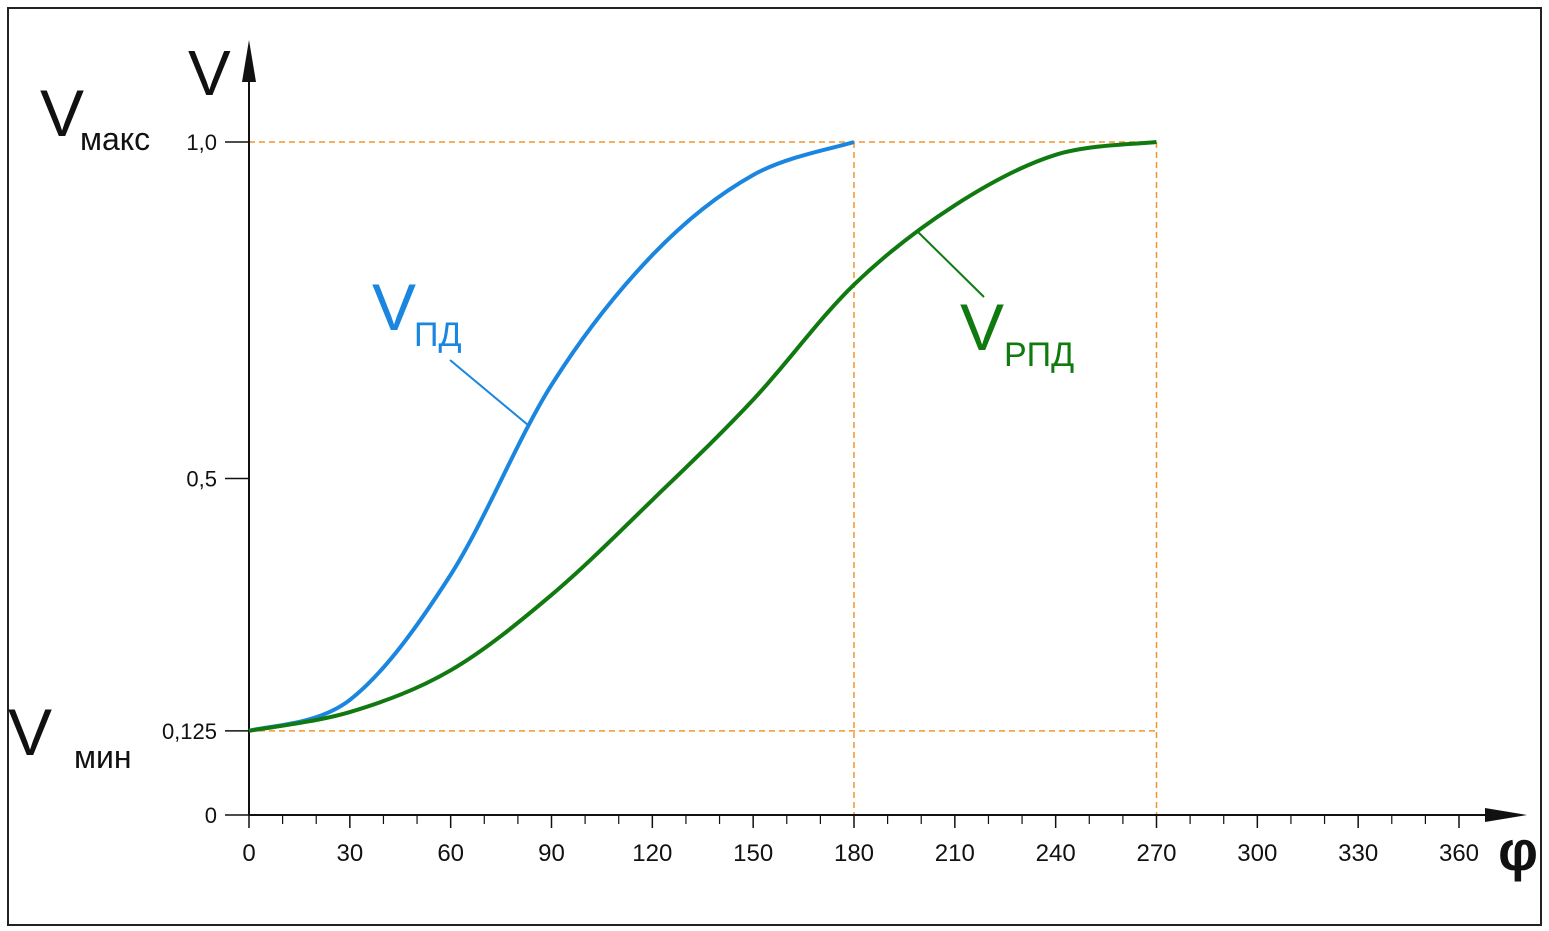 The image size is (1549, 931). I want to click on series-label-sub: РПД, so click(1039, 355).